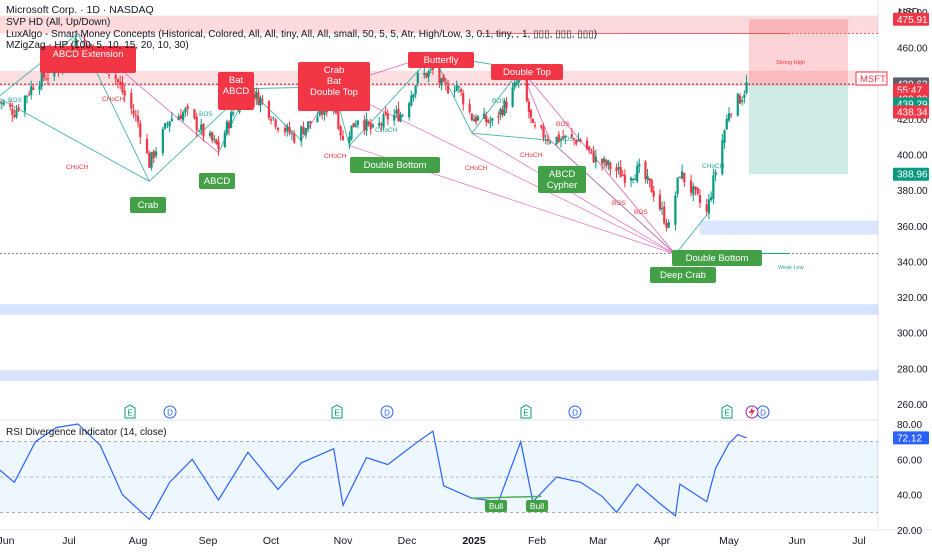 The image size is (932, 555). I want to click on pattern-label-text: ABCD Extension, so click(88, 54).